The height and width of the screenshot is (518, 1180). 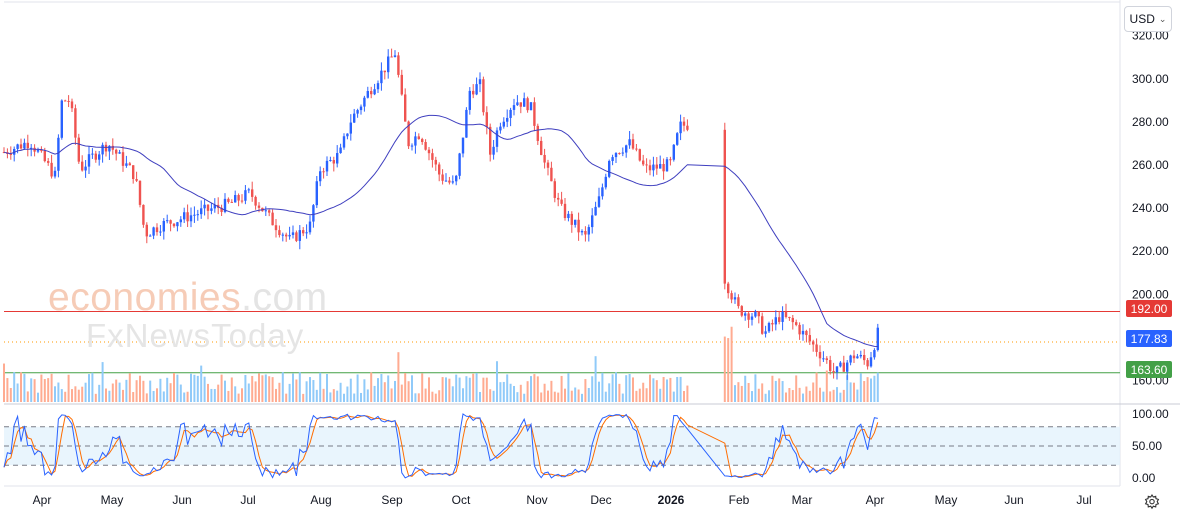 I want to click on x-tick-label: Dec, so click(x=600, y=500).